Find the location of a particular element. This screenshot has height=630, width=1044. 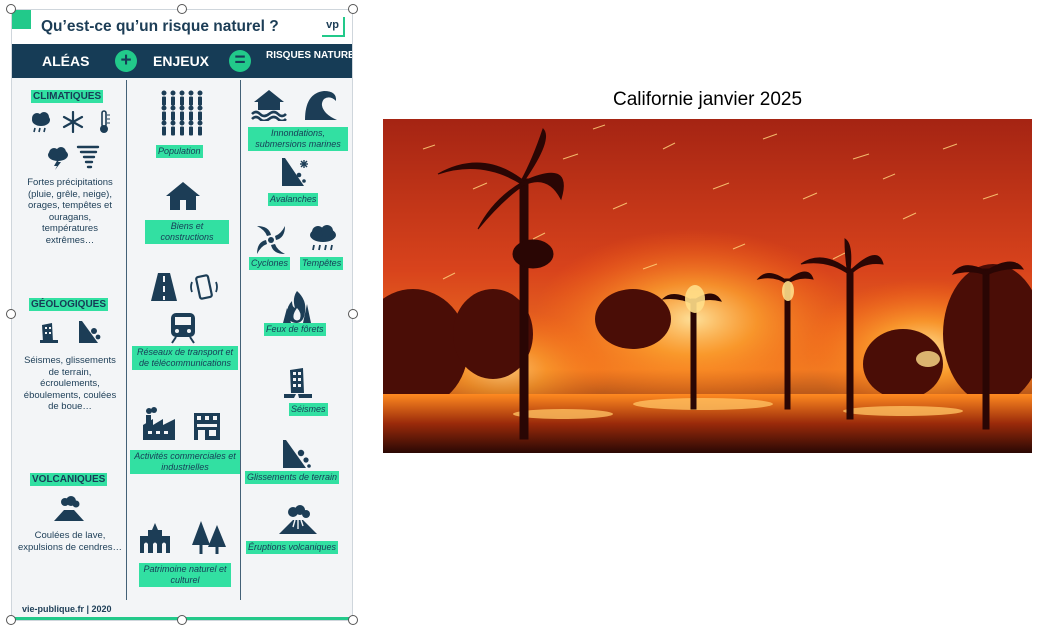

vp-logo: vp is located at coordinates (333, 27).